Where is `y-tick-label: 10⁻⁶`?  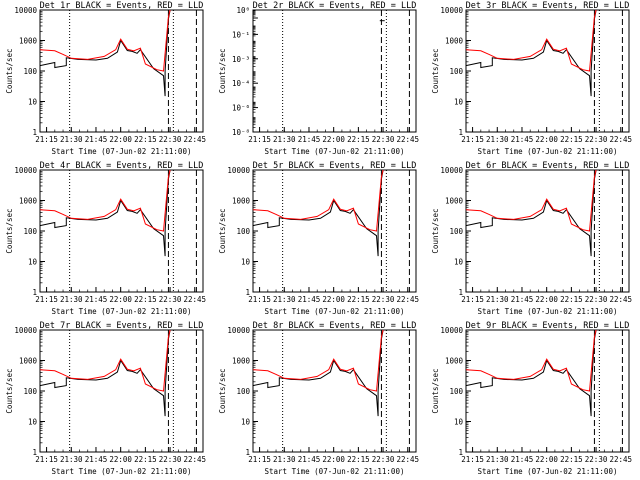
y-tick-label: 10⁻⁶ is located at coordinates (241, 108).